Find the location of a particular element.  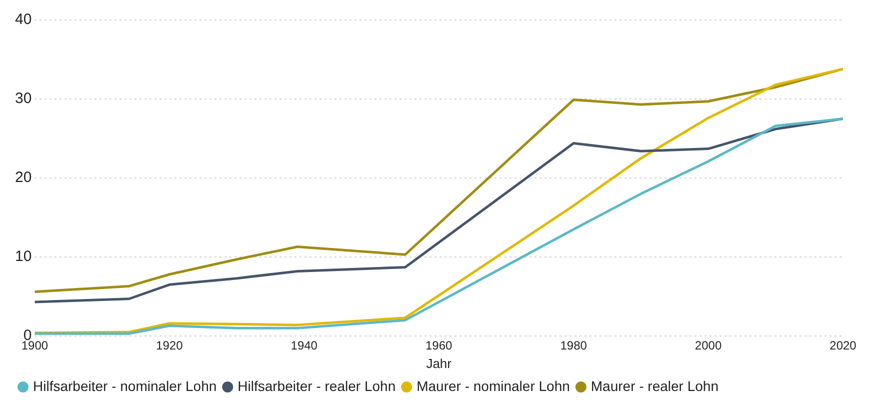

legend-label: Maurer - nominaler Lohn is located at coordinates (493, 386).